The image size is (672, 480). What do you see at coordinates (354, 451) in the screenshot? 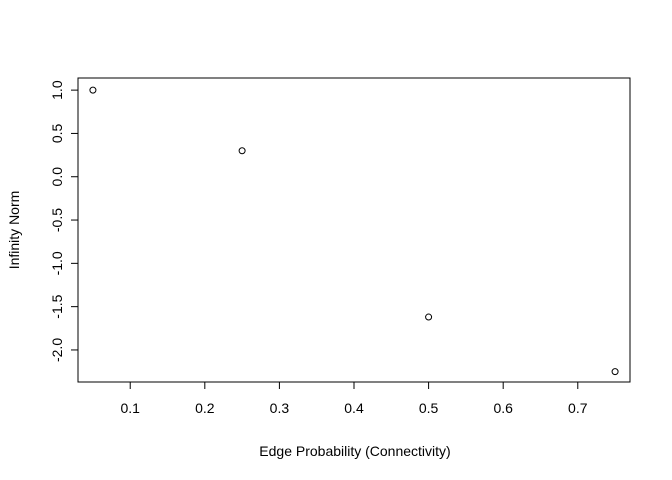
I see `x-axis-label: Edge Probability (Connectivity)` at bounding box center [354, 451].